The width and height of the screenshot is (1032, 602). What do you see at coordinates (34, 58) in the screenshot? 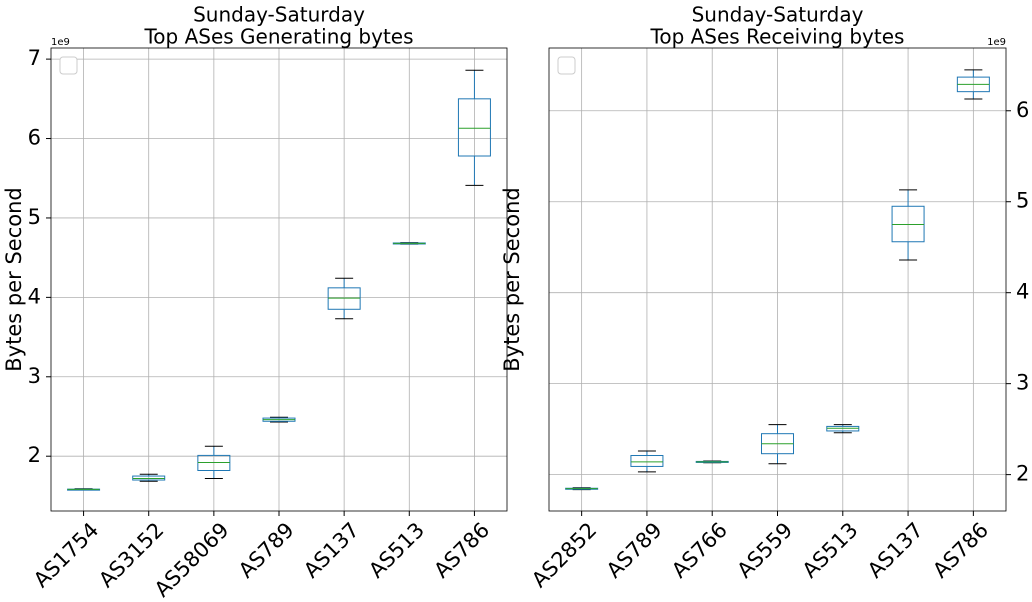
I see `y-tick-label: 7` at bounding box center [34, 58].